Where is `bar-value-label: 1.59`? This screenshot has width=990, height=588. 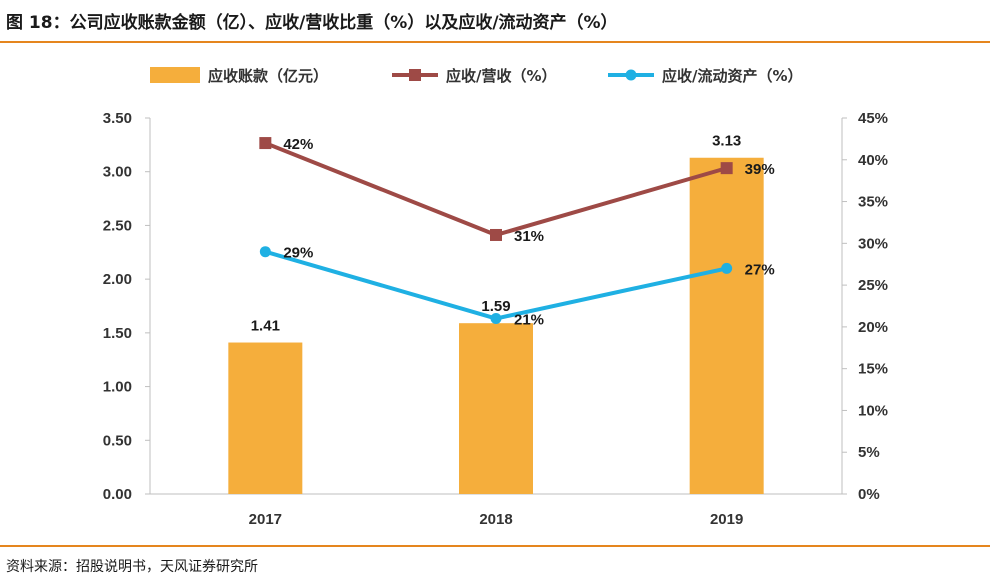 bar-value-label: 1.59 is located at coordinates (495, 306).